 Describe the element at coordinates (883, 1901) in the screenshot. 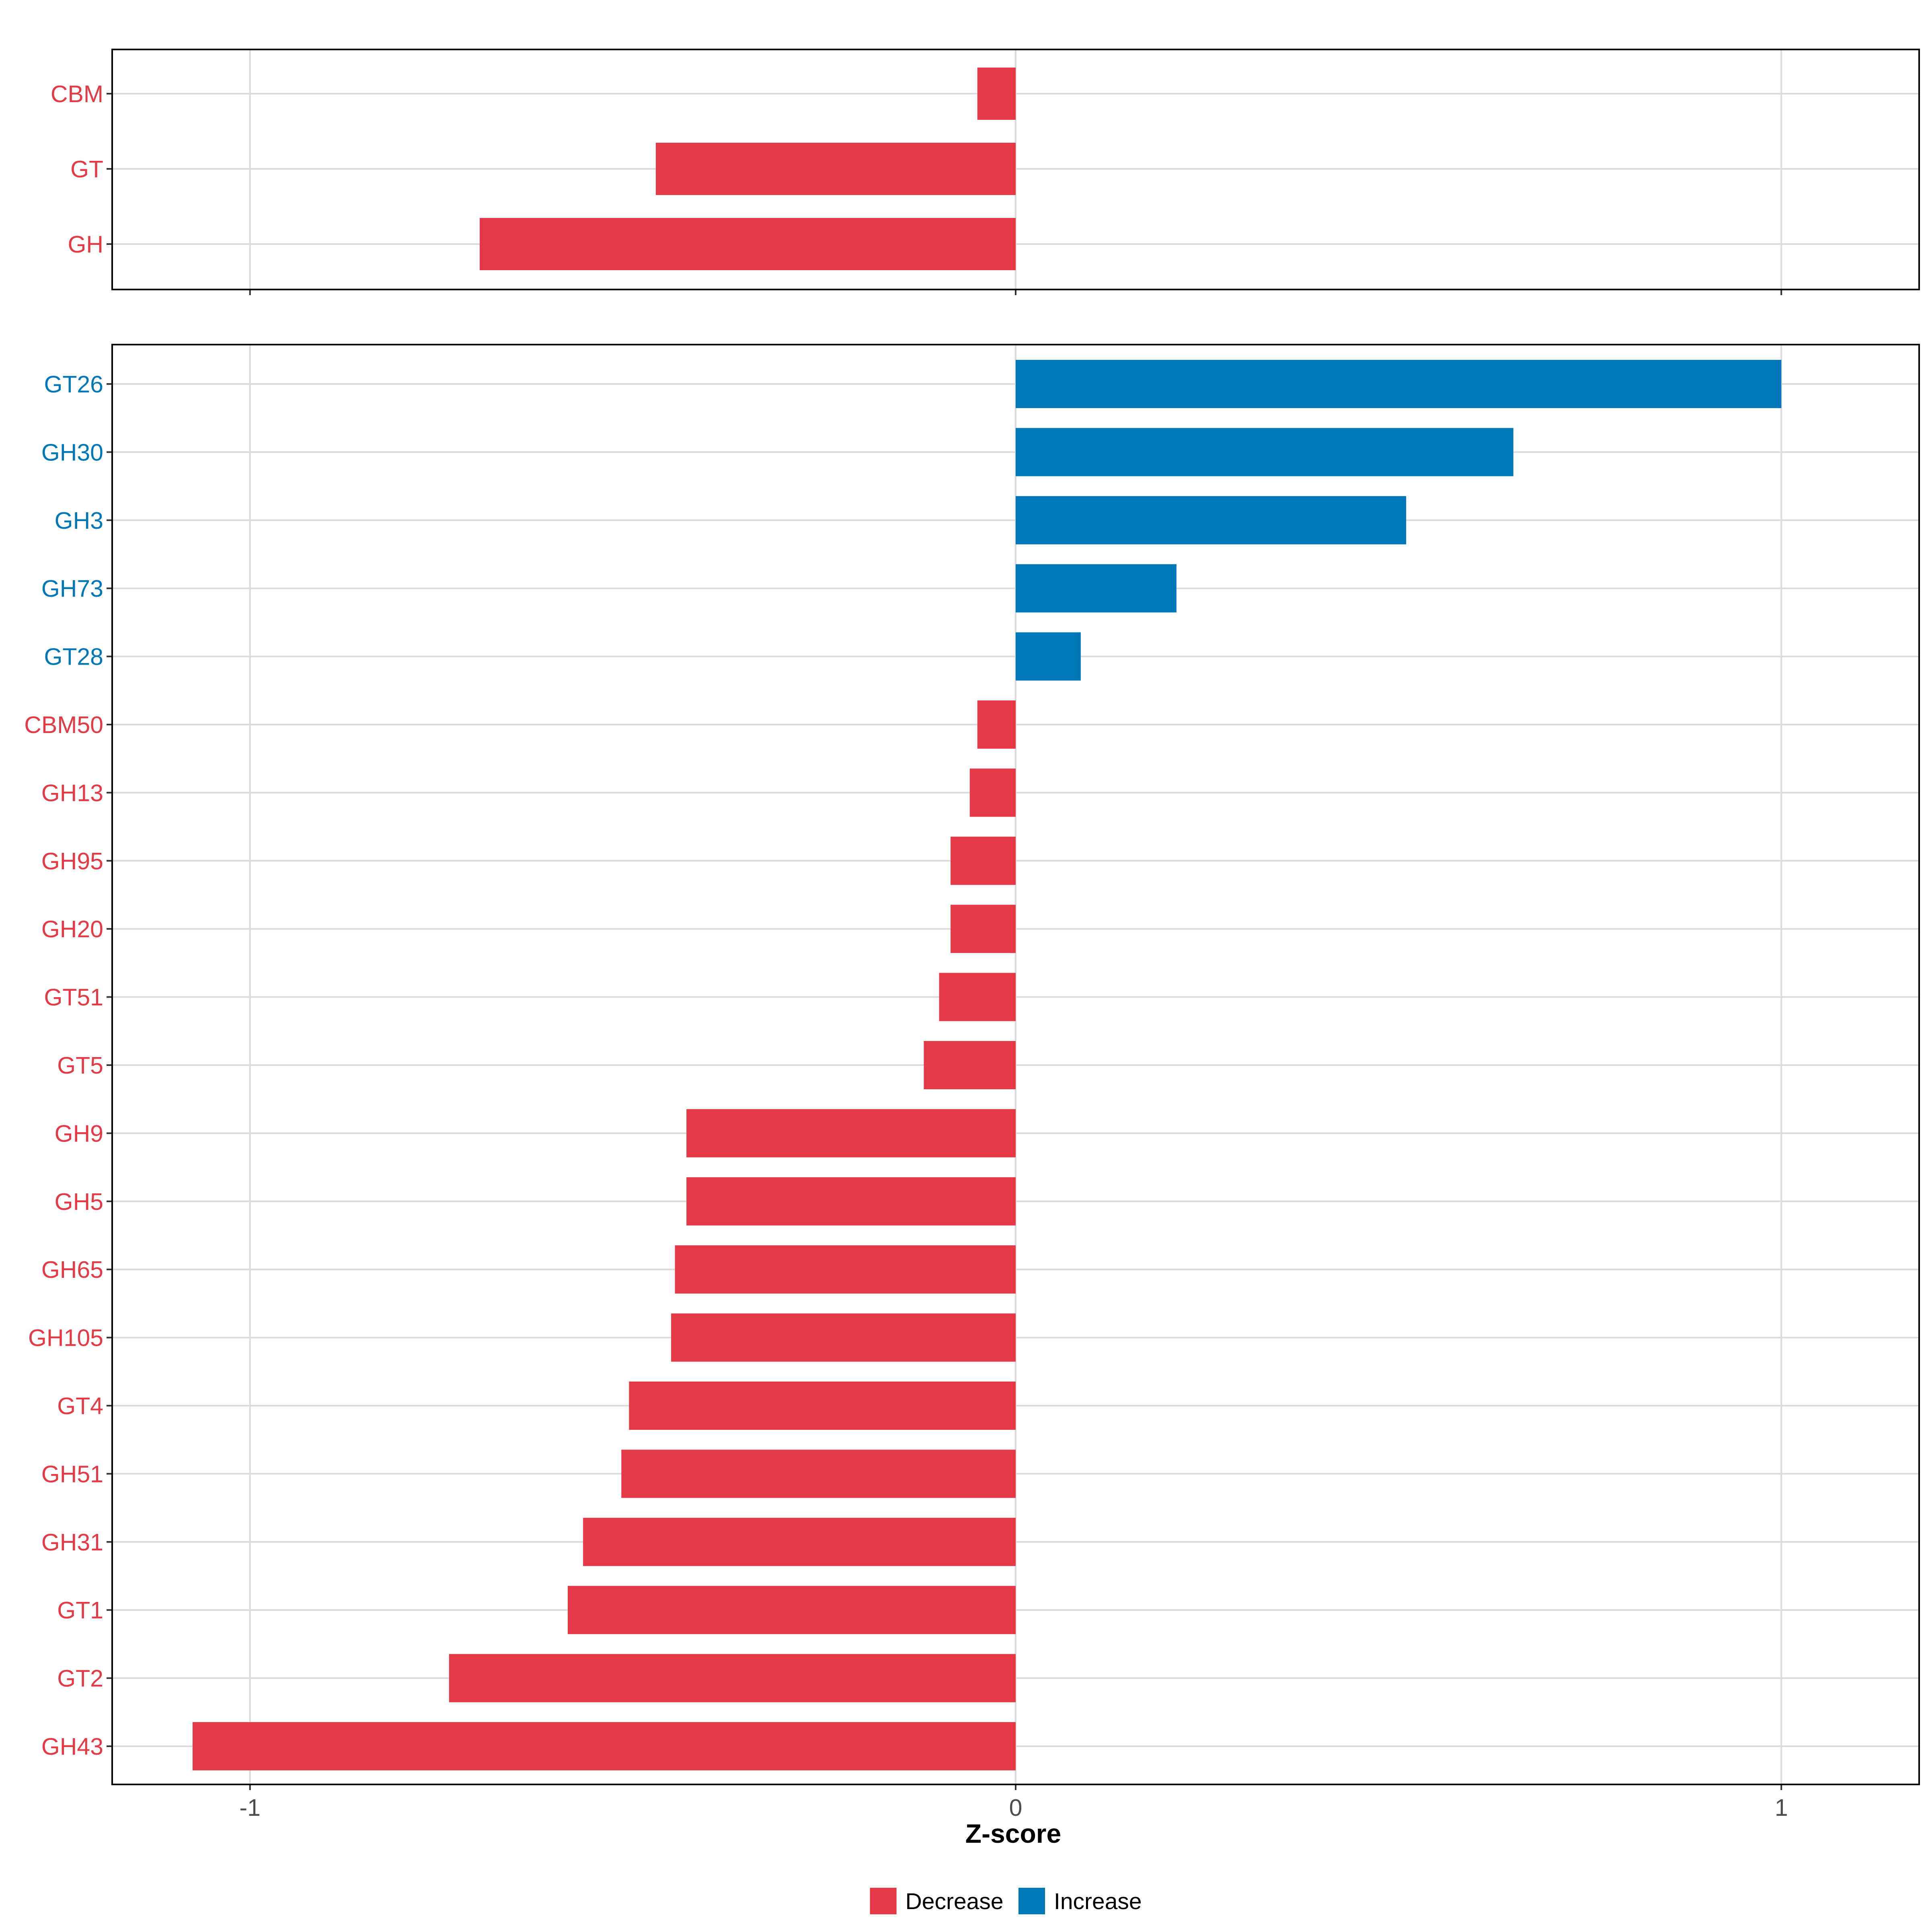

I see `legend-swatch-decrease` at that location.